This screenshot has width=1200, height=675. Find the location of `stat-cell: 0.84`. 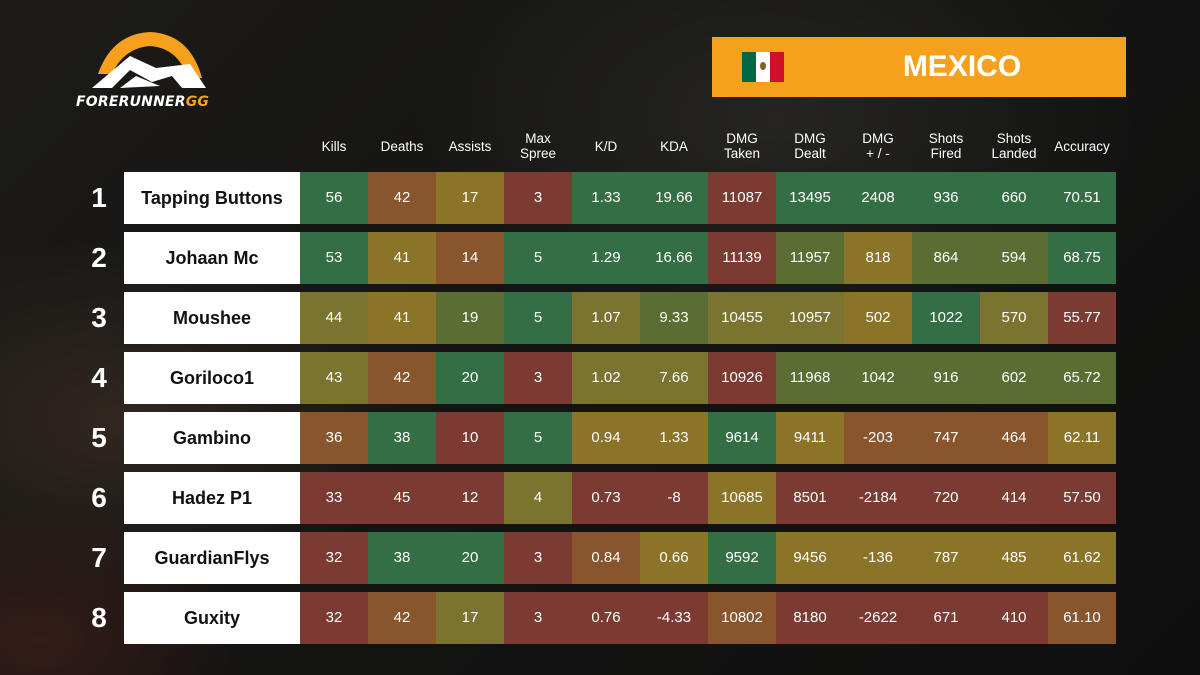

stat-cell: 0.84 is located at coordinates (606, 558).